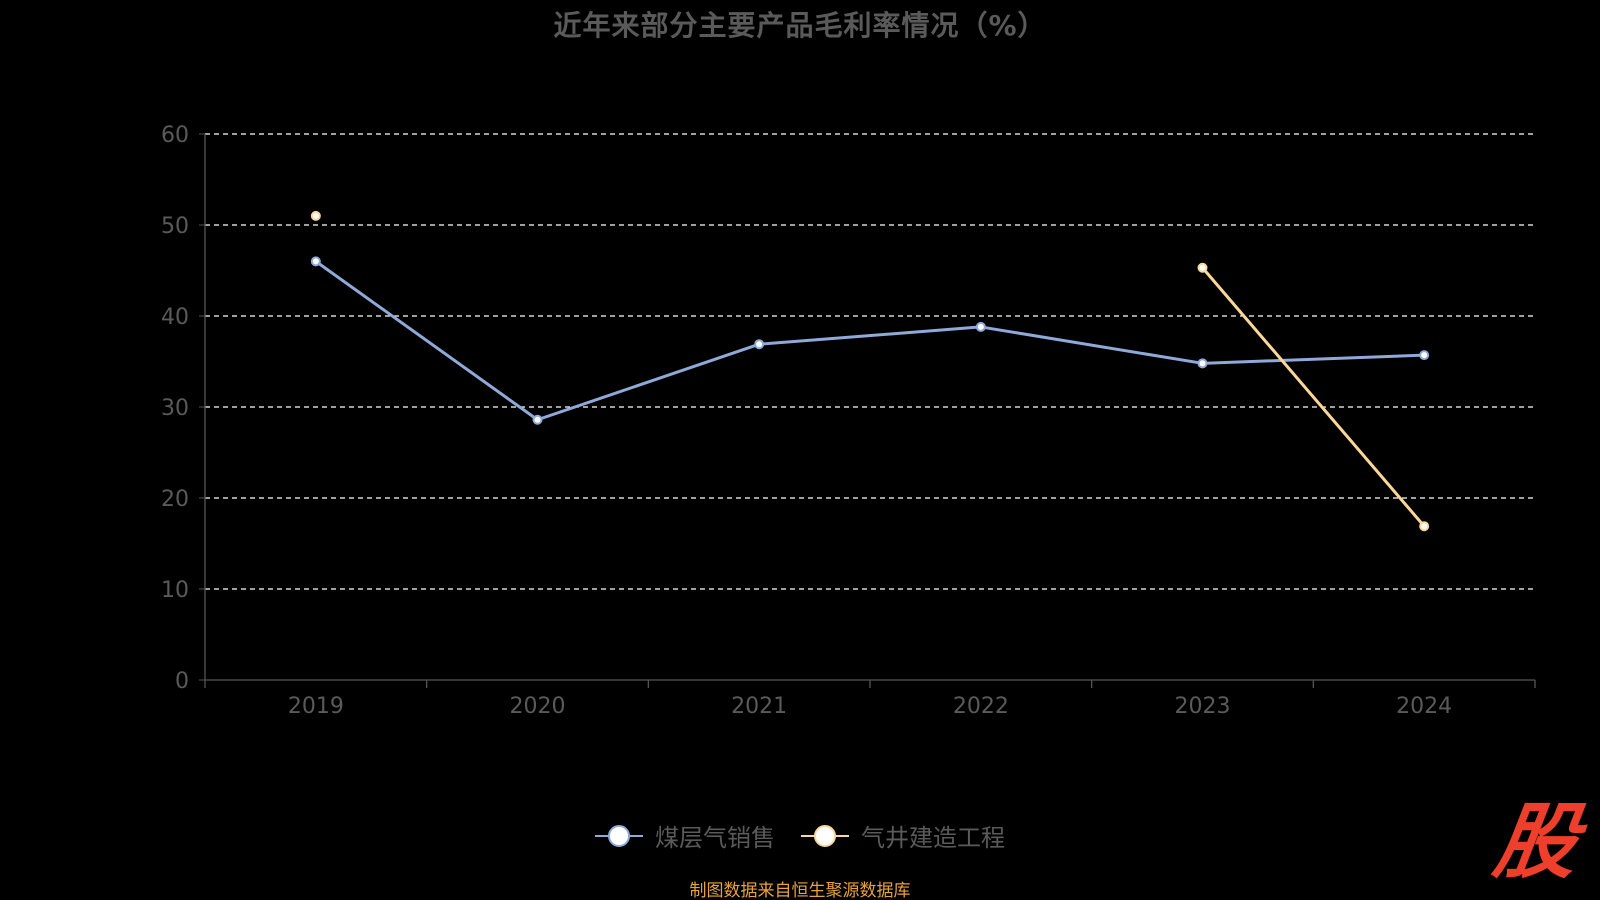 This screenshot has width=1600, height=900. Describe the element at coordinates (175, 499) in the screenshot. I see `y-tick-label: 20` at that location.